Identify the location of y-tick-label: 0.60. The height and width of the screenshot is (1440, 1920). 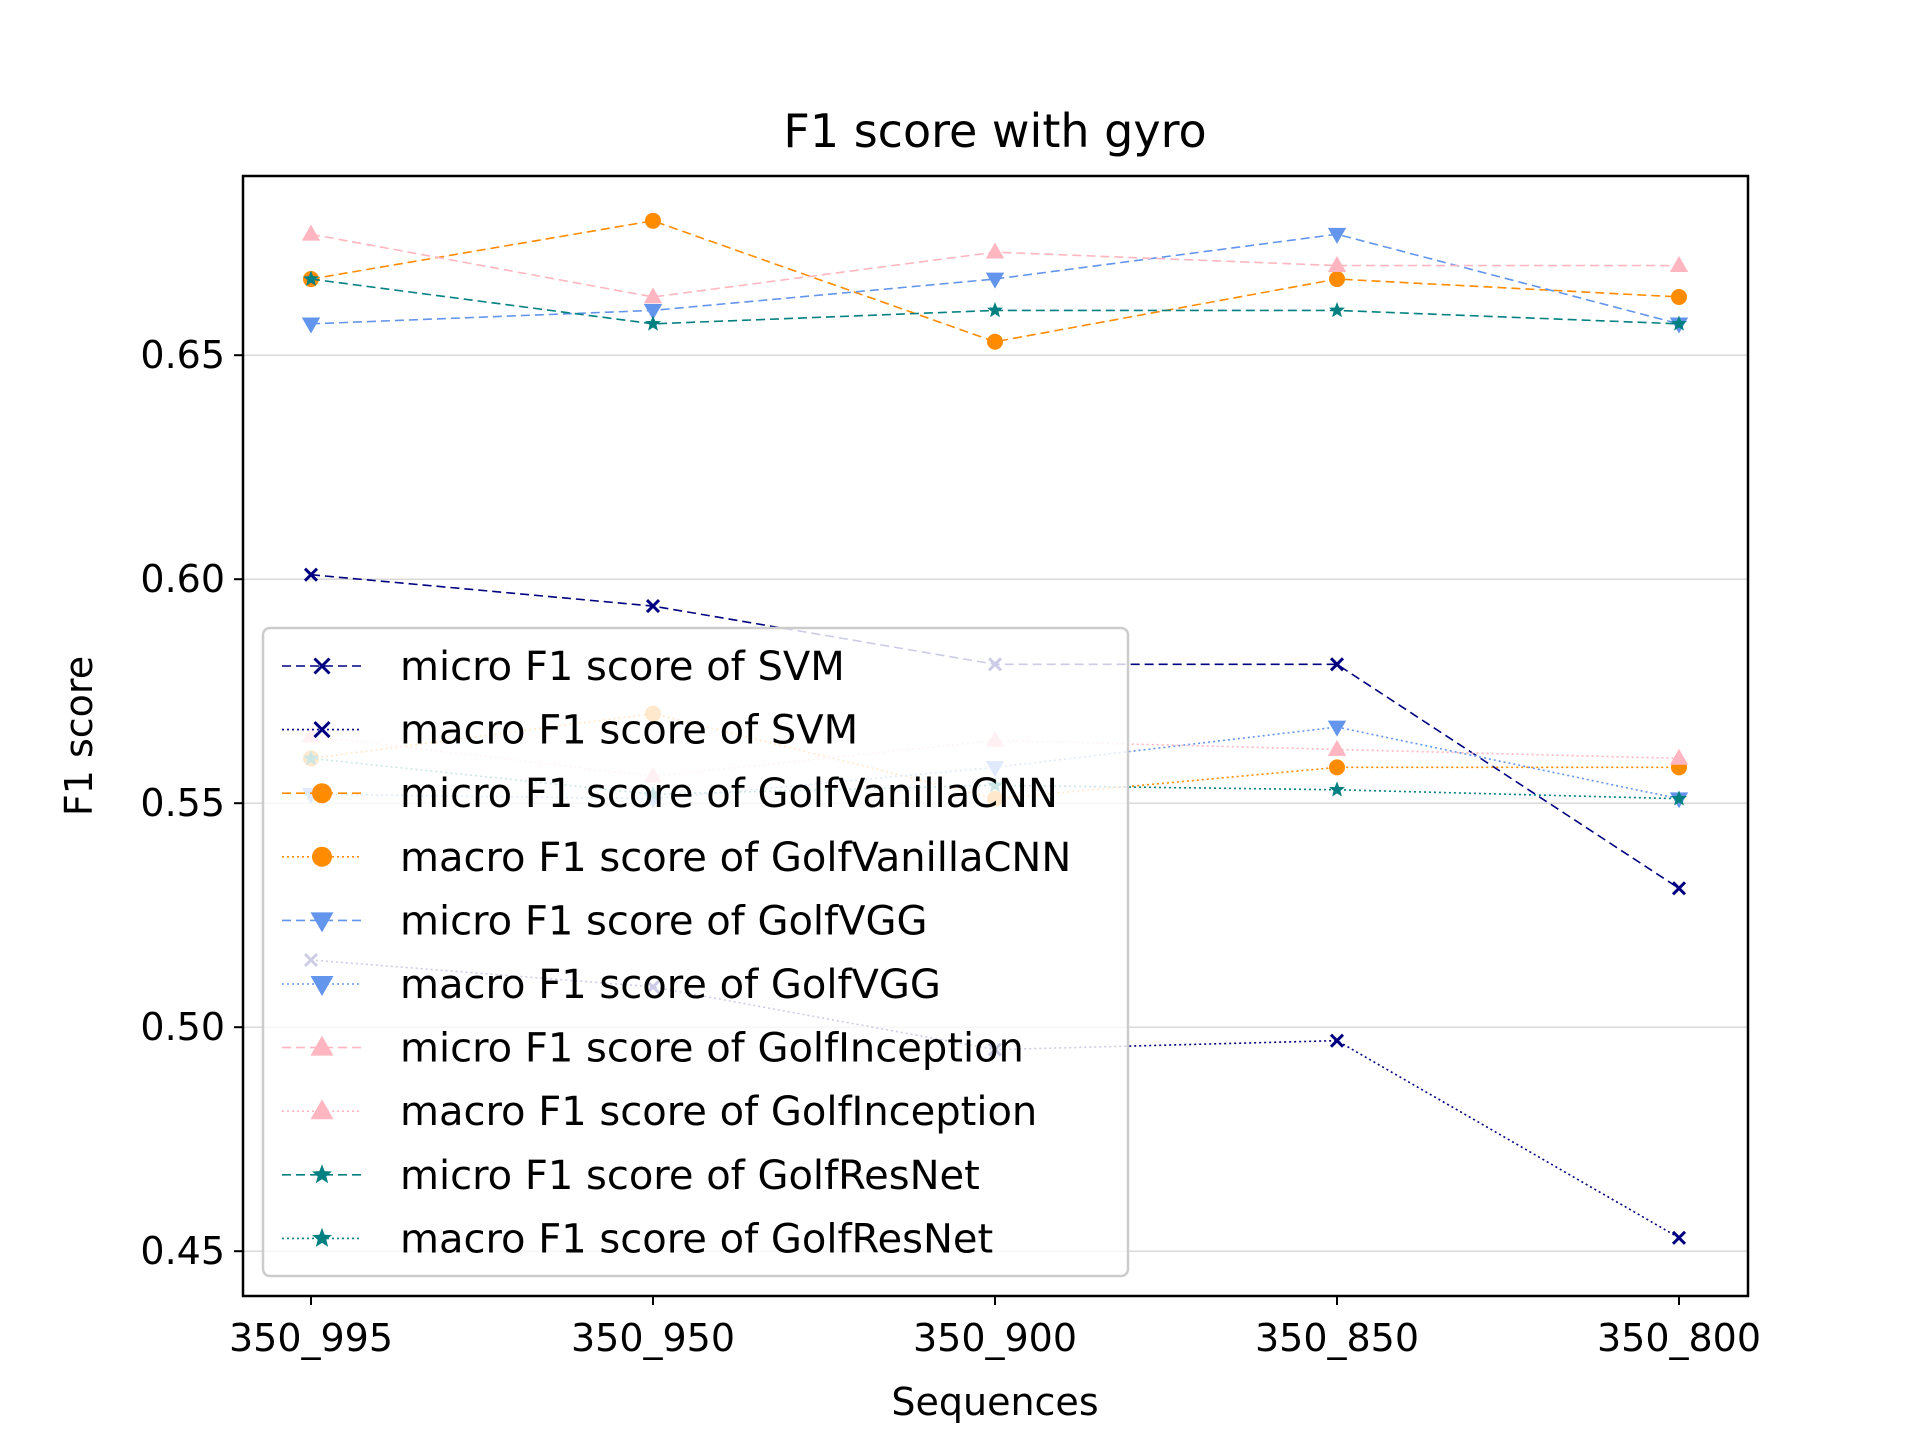
(182, 579).